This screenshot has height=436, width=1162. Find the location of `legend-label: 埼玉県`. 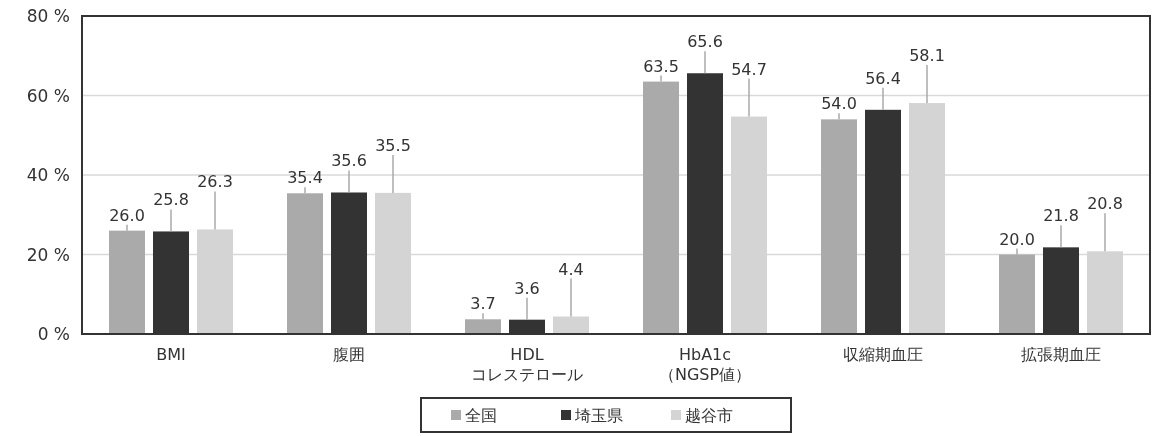

legend-label: 埼玉県 is located at coordinates (598, 415).